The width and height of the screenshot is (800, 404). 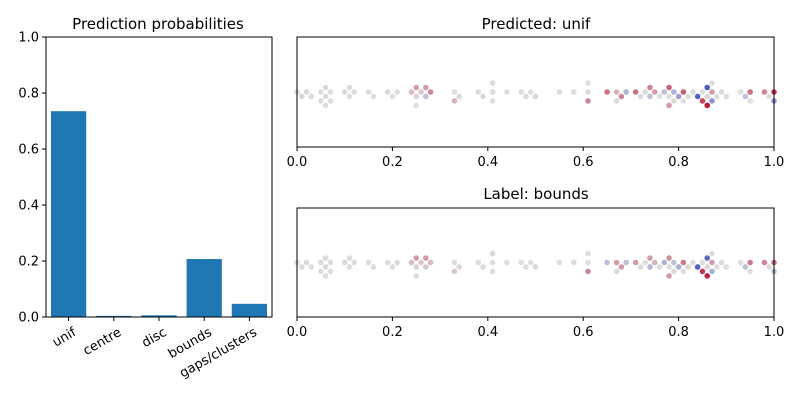 I want to click on swarm-x-tick-label: 0.0, so click(x=297, y=332).